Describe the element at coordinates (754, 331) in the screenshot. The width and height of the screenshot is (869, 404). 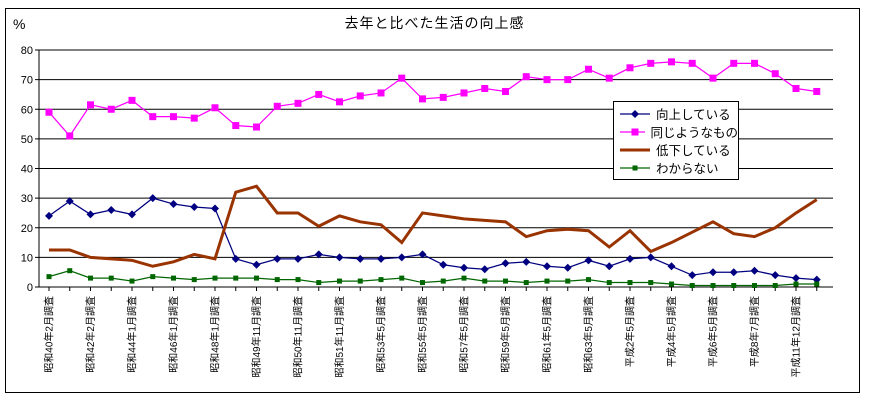
I see `svg-text: 平成8年7月調査` at that location.